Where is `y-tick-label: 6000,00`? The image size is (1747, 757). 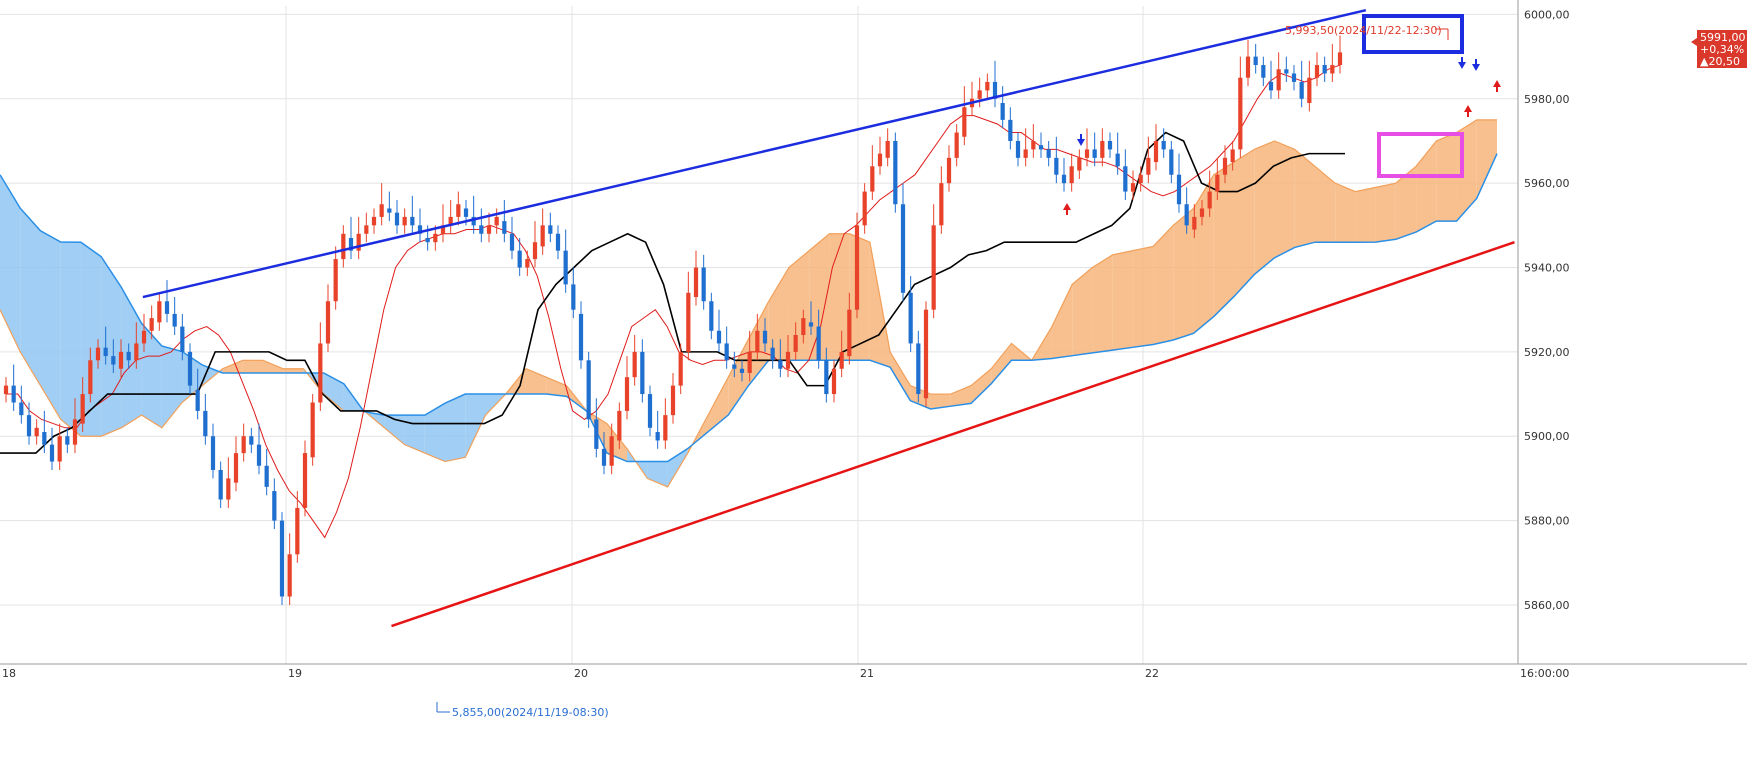
y-tick-label: 6000,00 is located at coordinates (1547, 14).